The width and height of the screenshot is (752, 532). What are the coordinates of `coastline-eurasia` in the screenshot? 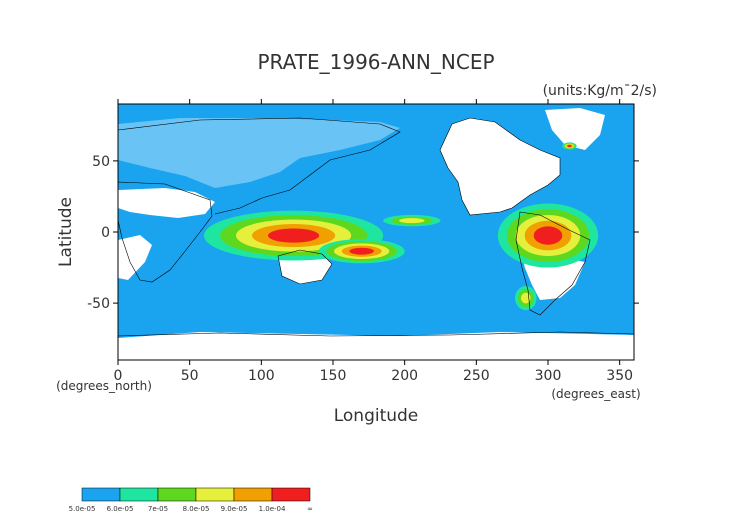 It's located at (259, 166).